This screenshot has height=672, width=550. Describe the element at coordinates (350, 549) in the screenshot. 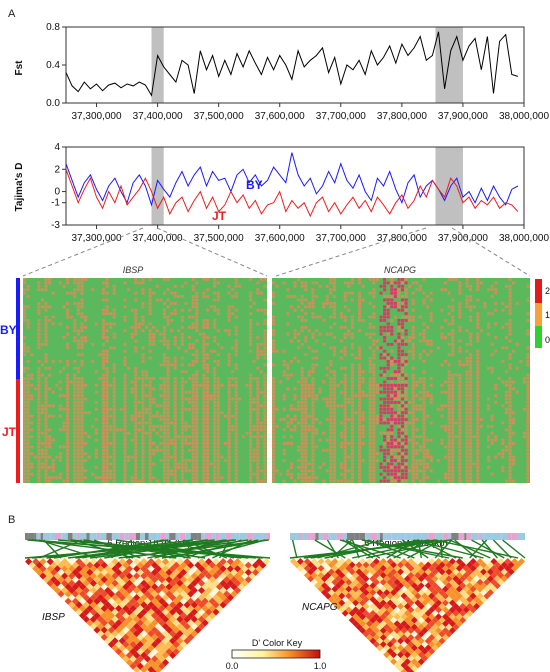

I see `snp-position-line` at that location.